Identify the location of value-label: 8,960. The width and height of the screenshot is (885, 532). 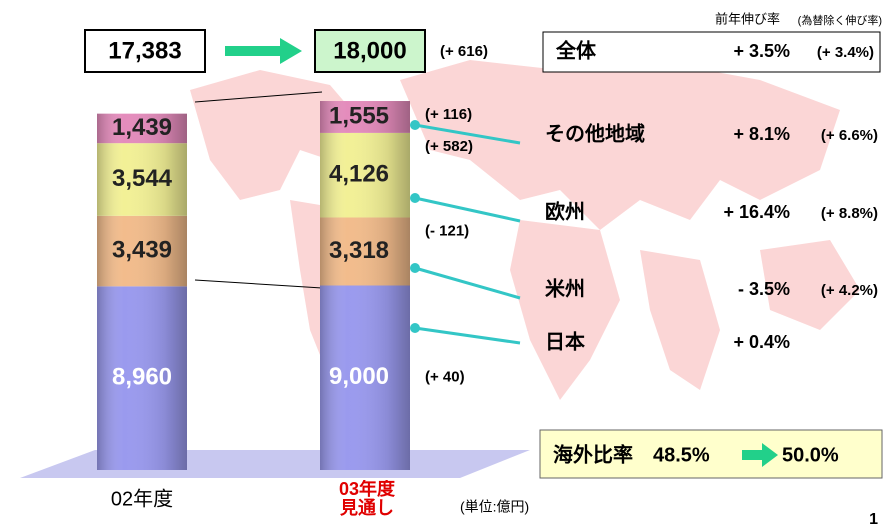
(142, 377).